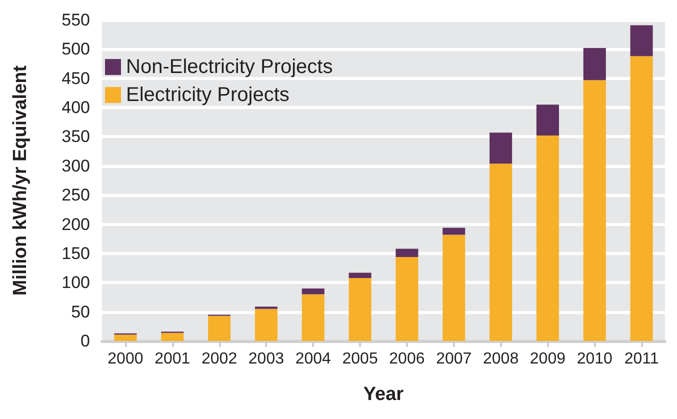 The image size is (677, 419). I want to click on x-tick-label: 2001, so click(172, 359).